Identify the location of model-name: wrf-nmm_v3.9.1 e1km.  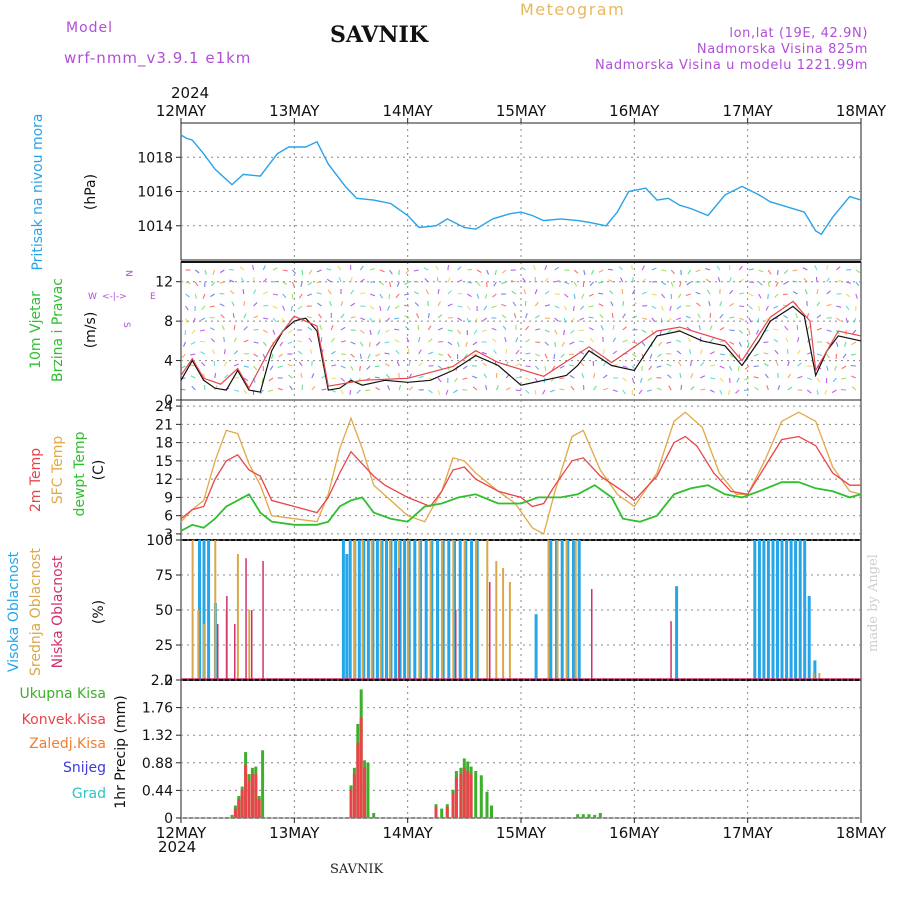
(158, 58).